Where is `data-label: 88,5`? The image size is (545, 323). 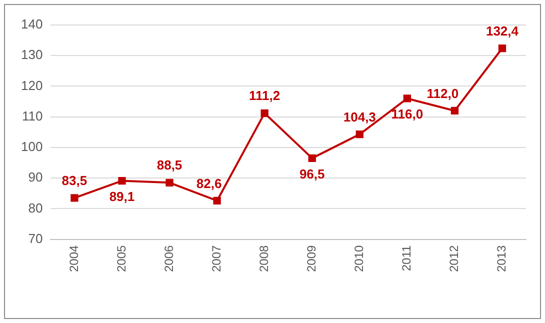
data-label: 88,5 is located at coordinates (169, 165).